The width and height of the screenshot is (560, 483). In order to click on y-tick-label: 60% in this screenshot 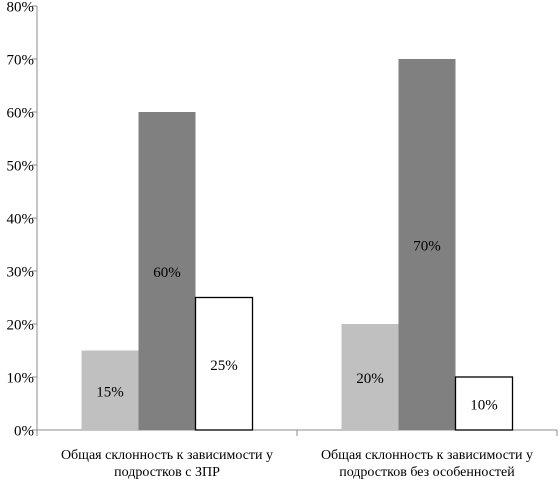, I will do `click(21, 114)`.